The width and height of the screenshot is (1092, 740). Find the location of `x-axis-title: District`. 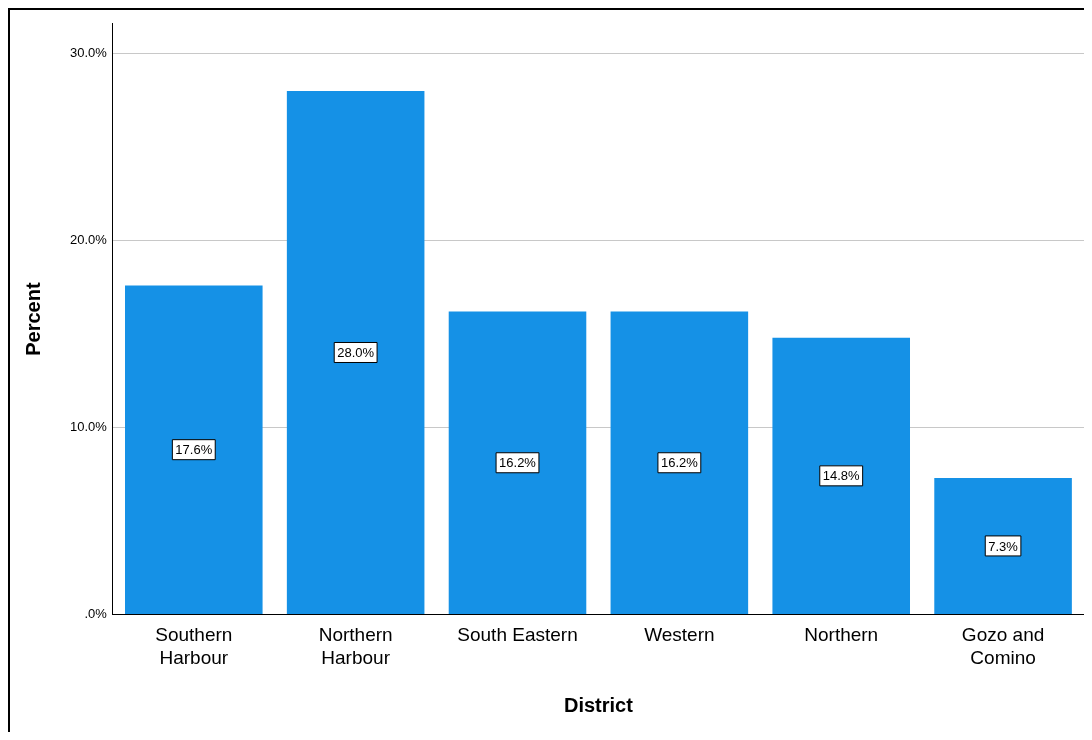

x-axis-title: District is located at coordinates (598, 704).